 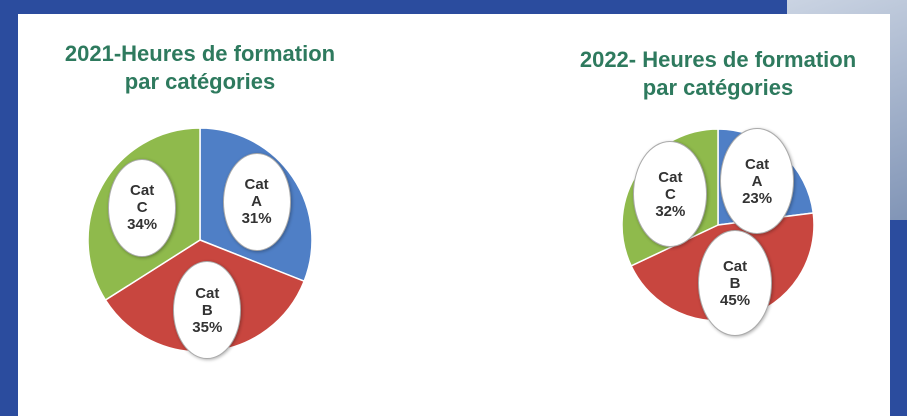 I want to click on value-label: 23%, so click(x=757, y=198).